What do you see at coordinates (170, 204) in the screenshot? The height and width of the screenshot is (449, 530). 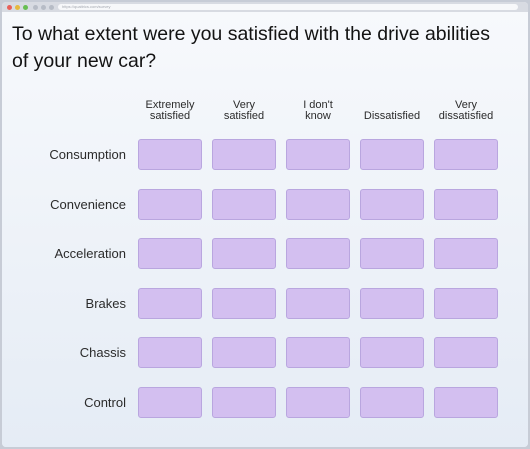 I see `answer-cell-convenience-extremely-satisfied` at bounding box center [170, 204].